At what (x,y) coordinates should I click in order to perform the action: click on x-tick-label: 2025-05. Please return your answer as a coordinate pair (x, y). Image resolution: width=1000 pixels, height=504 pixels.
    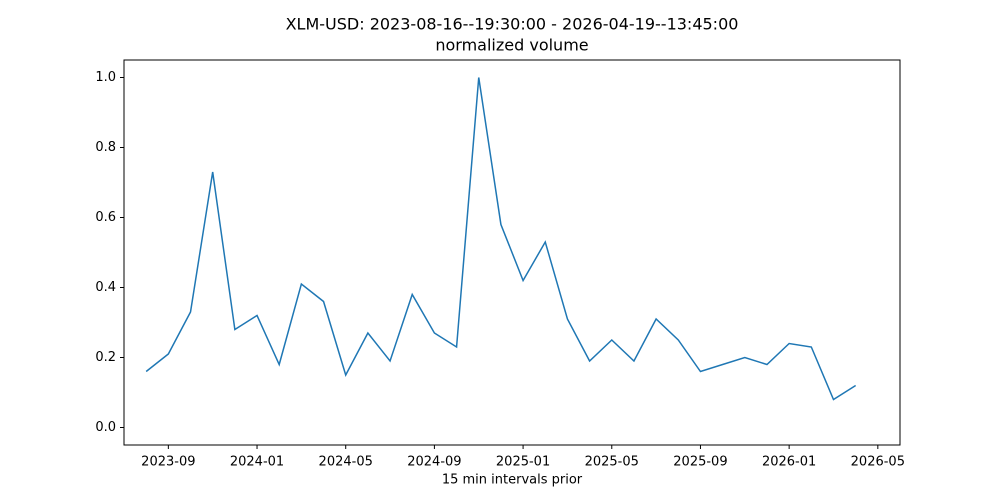
    Looking at the image, I should click on (612, 462).